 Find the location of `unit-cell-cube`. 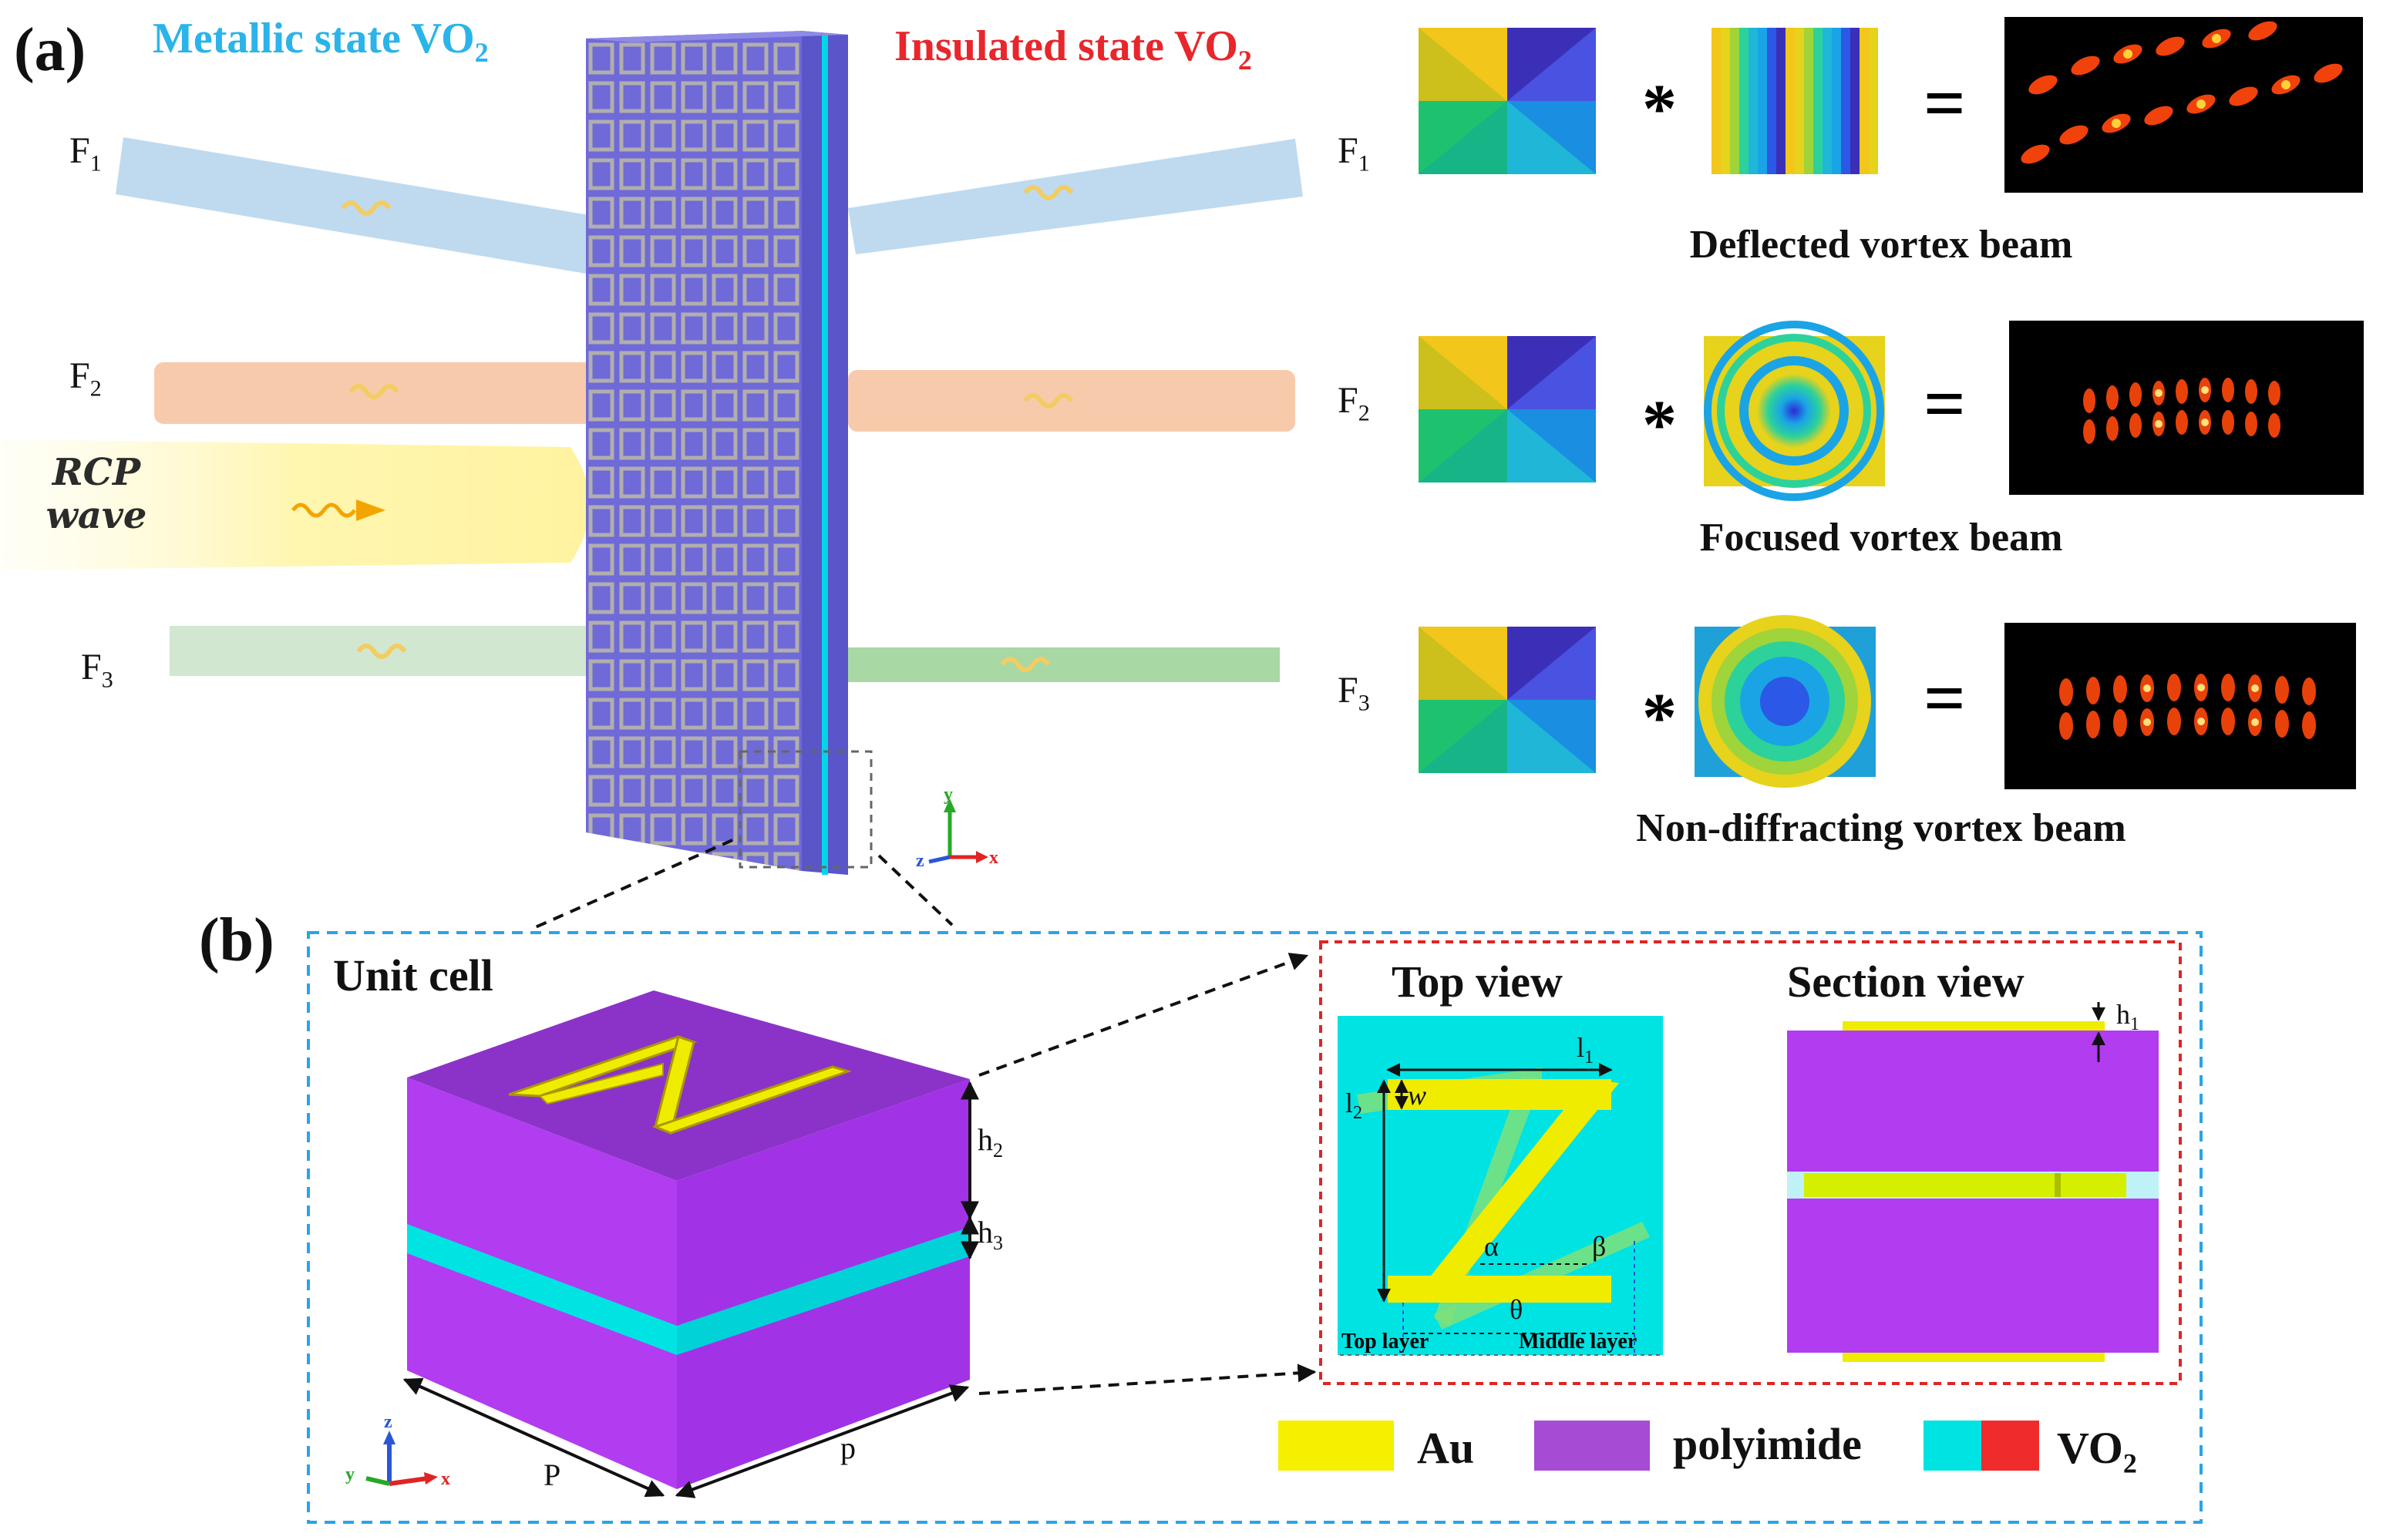

unit-cell-cube is located at coordinates (688, 1239).